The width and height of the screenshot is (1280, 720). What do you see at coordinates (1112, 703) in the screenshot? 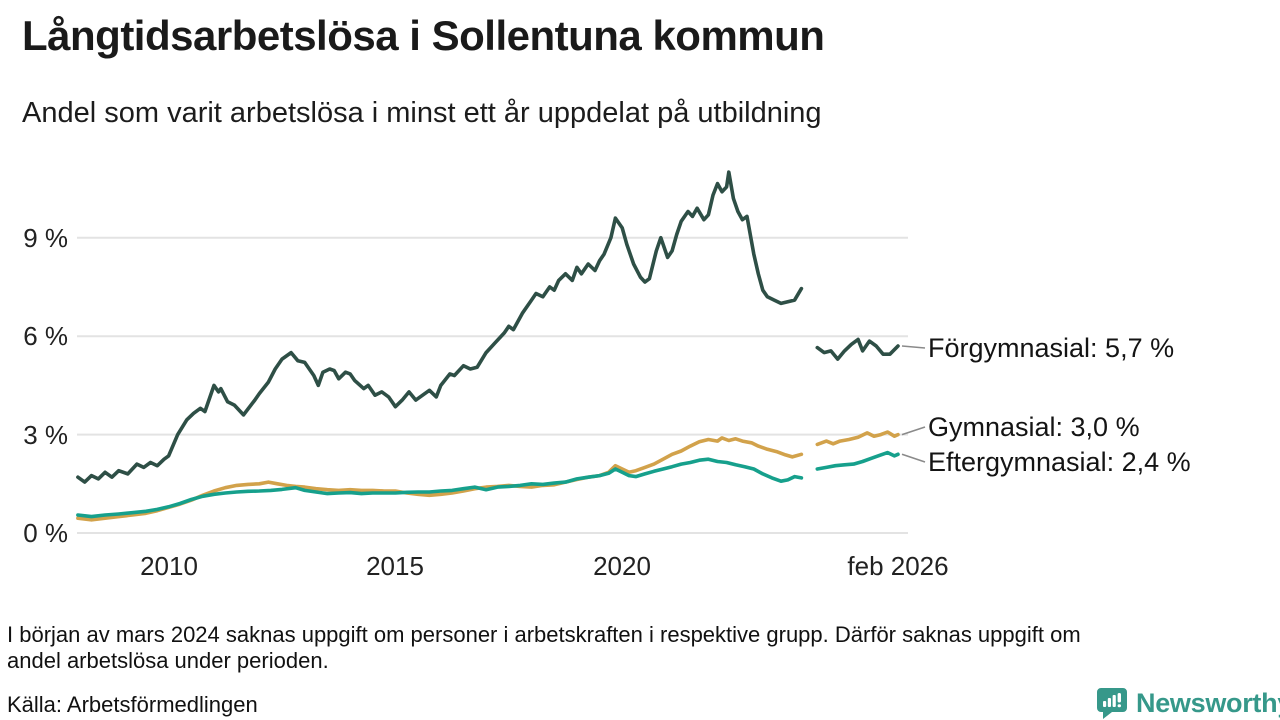
I see `newsworthy-logo-icon` at bounding box center [1112, 703].